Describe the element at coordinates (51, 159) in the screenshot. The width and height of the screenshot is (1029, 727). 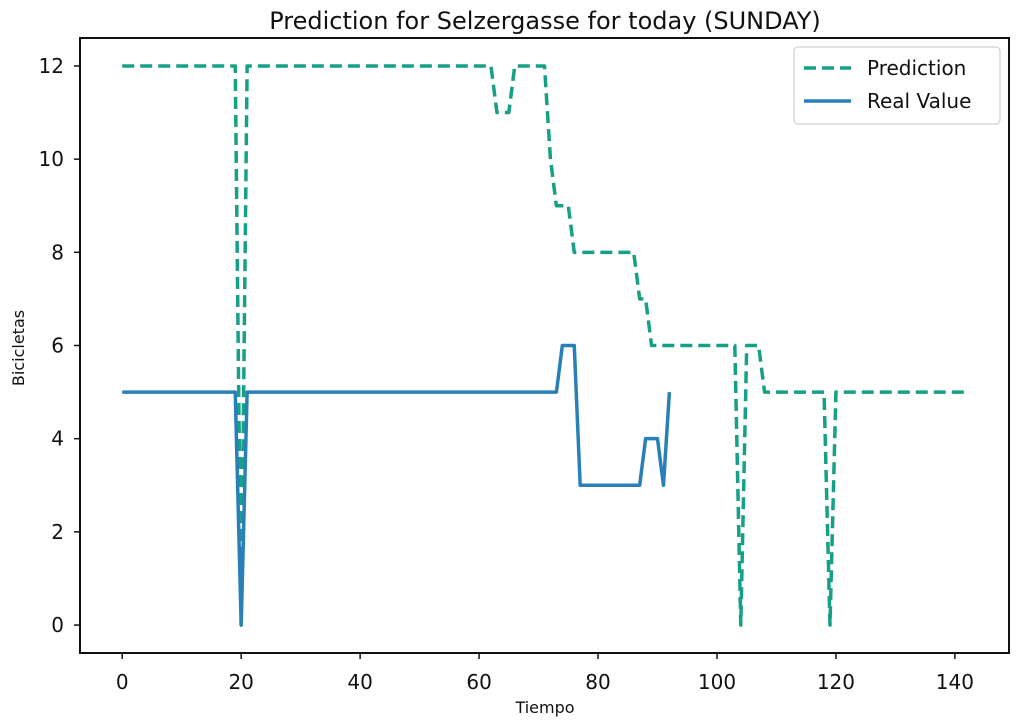
I see `y-tick-label-10: 10` at that location.